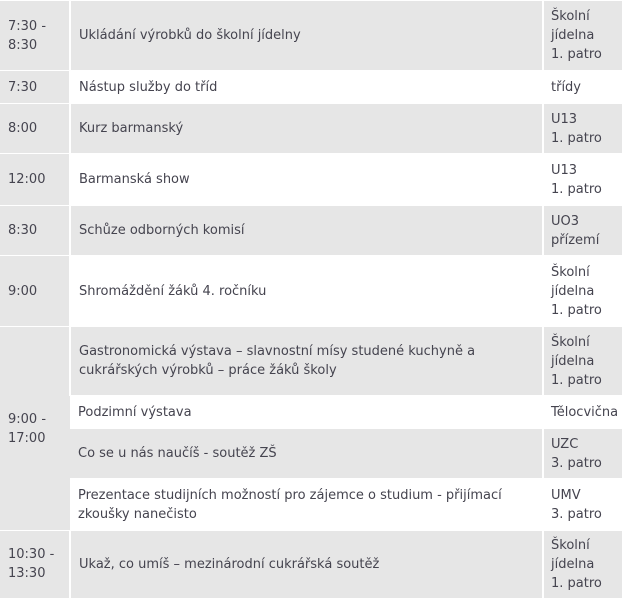 This screenshot has width=622, height=598. Describe the element at coordinates (306, 291) in the screenshot. I see `event-cell: Shromáždění žáků 4. ročníku` at that location.